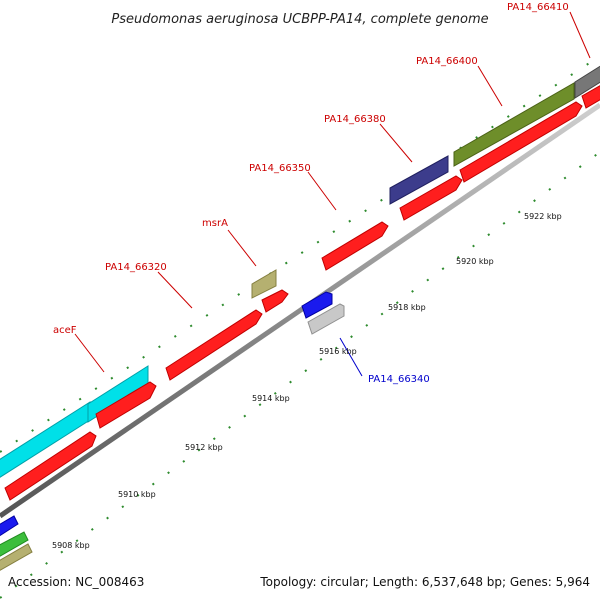 The width and height of the screenshot is (600, 600). What do you see at coordinates (215, 223) in the screenshot?
I see `gene-label: msrA` at bounding box center [215, 223].